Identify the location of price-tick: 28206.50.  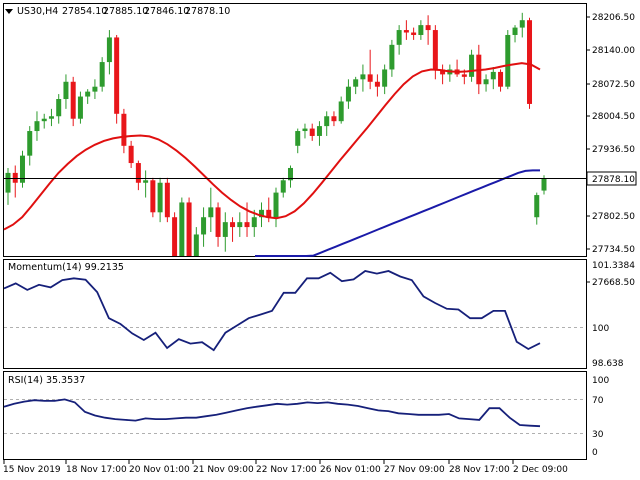
(613, 18).